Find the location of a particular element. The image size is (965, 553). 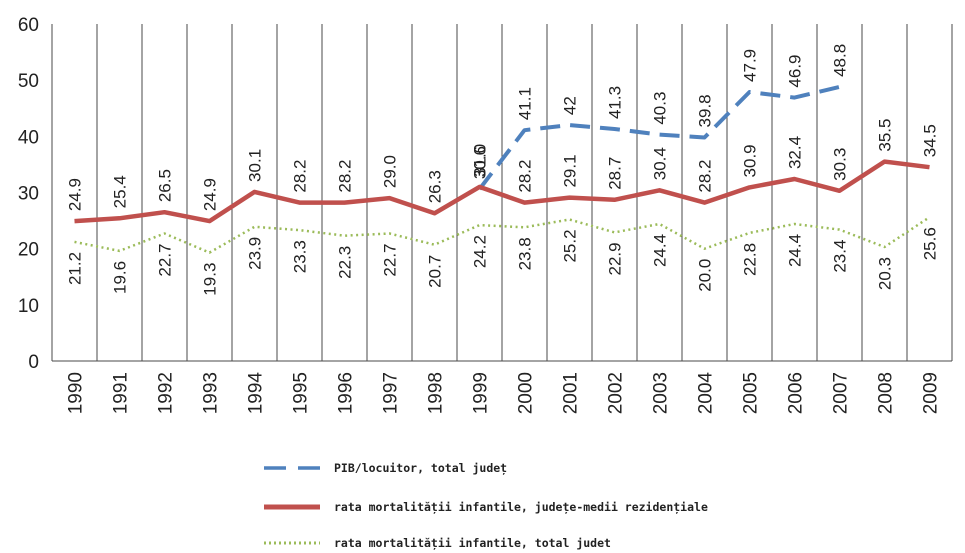

data-label: 40.3 is located at coordinates (660, 108).